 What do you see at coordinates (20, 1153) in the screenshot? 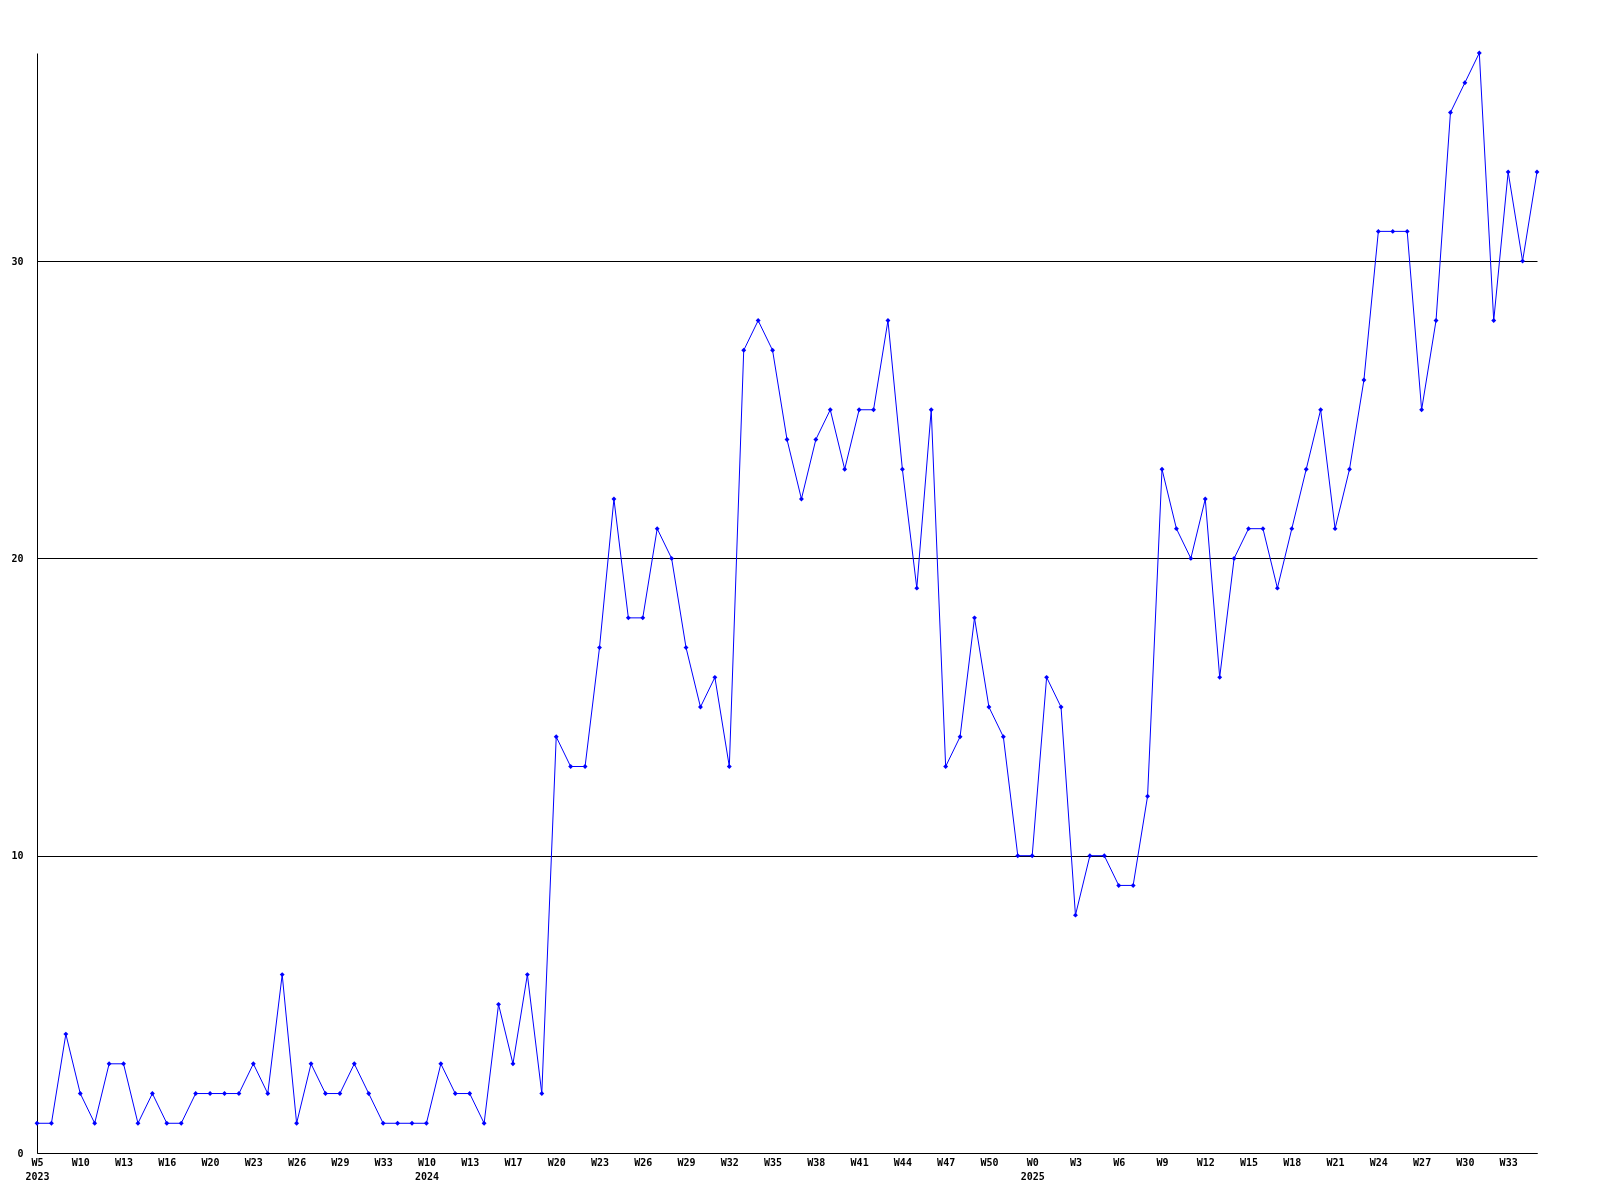
I see `y-tick-label: 0` at bounding box center [20, 1153].